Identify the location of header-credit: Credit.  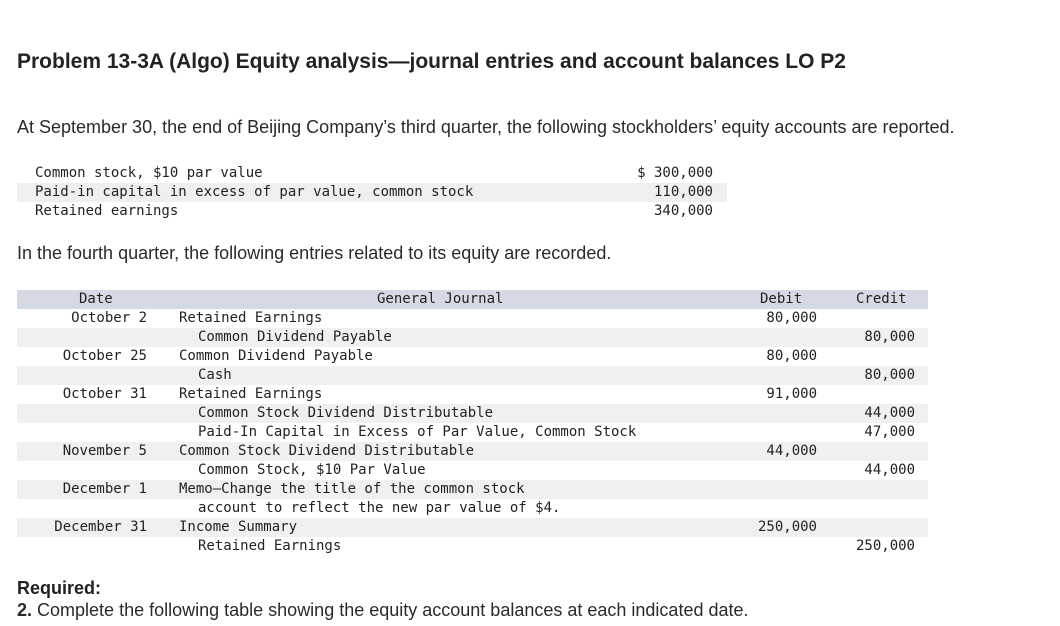
(881, 299).